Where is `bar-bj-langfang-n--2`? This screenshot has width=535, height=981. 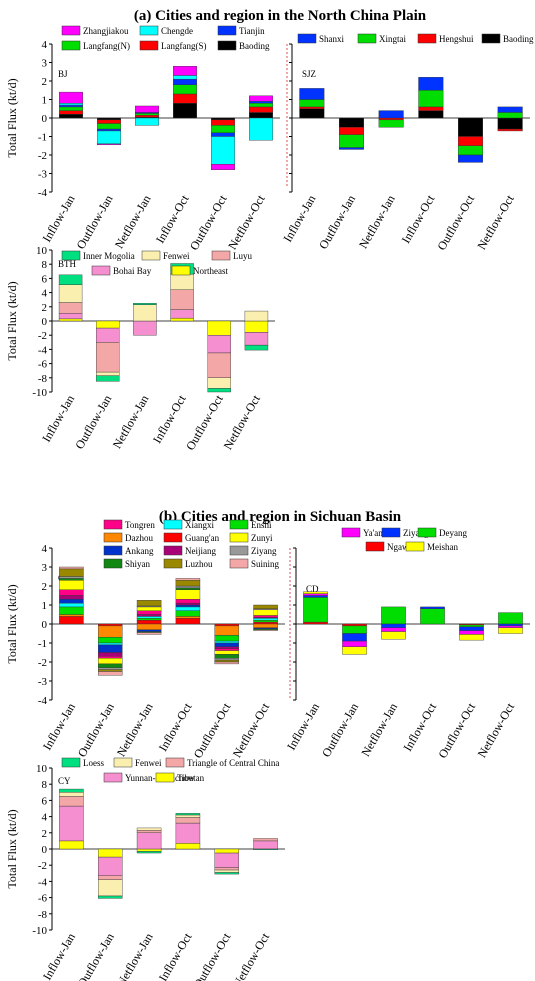
bar-bj-langfang-n--2 is located at coordinates (147, 114).